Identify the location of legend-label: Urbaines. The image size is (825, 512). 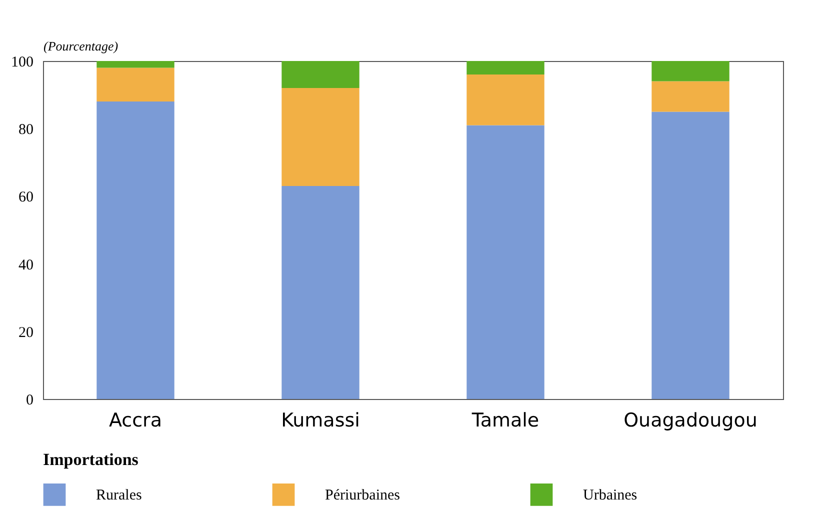
(610, 496).